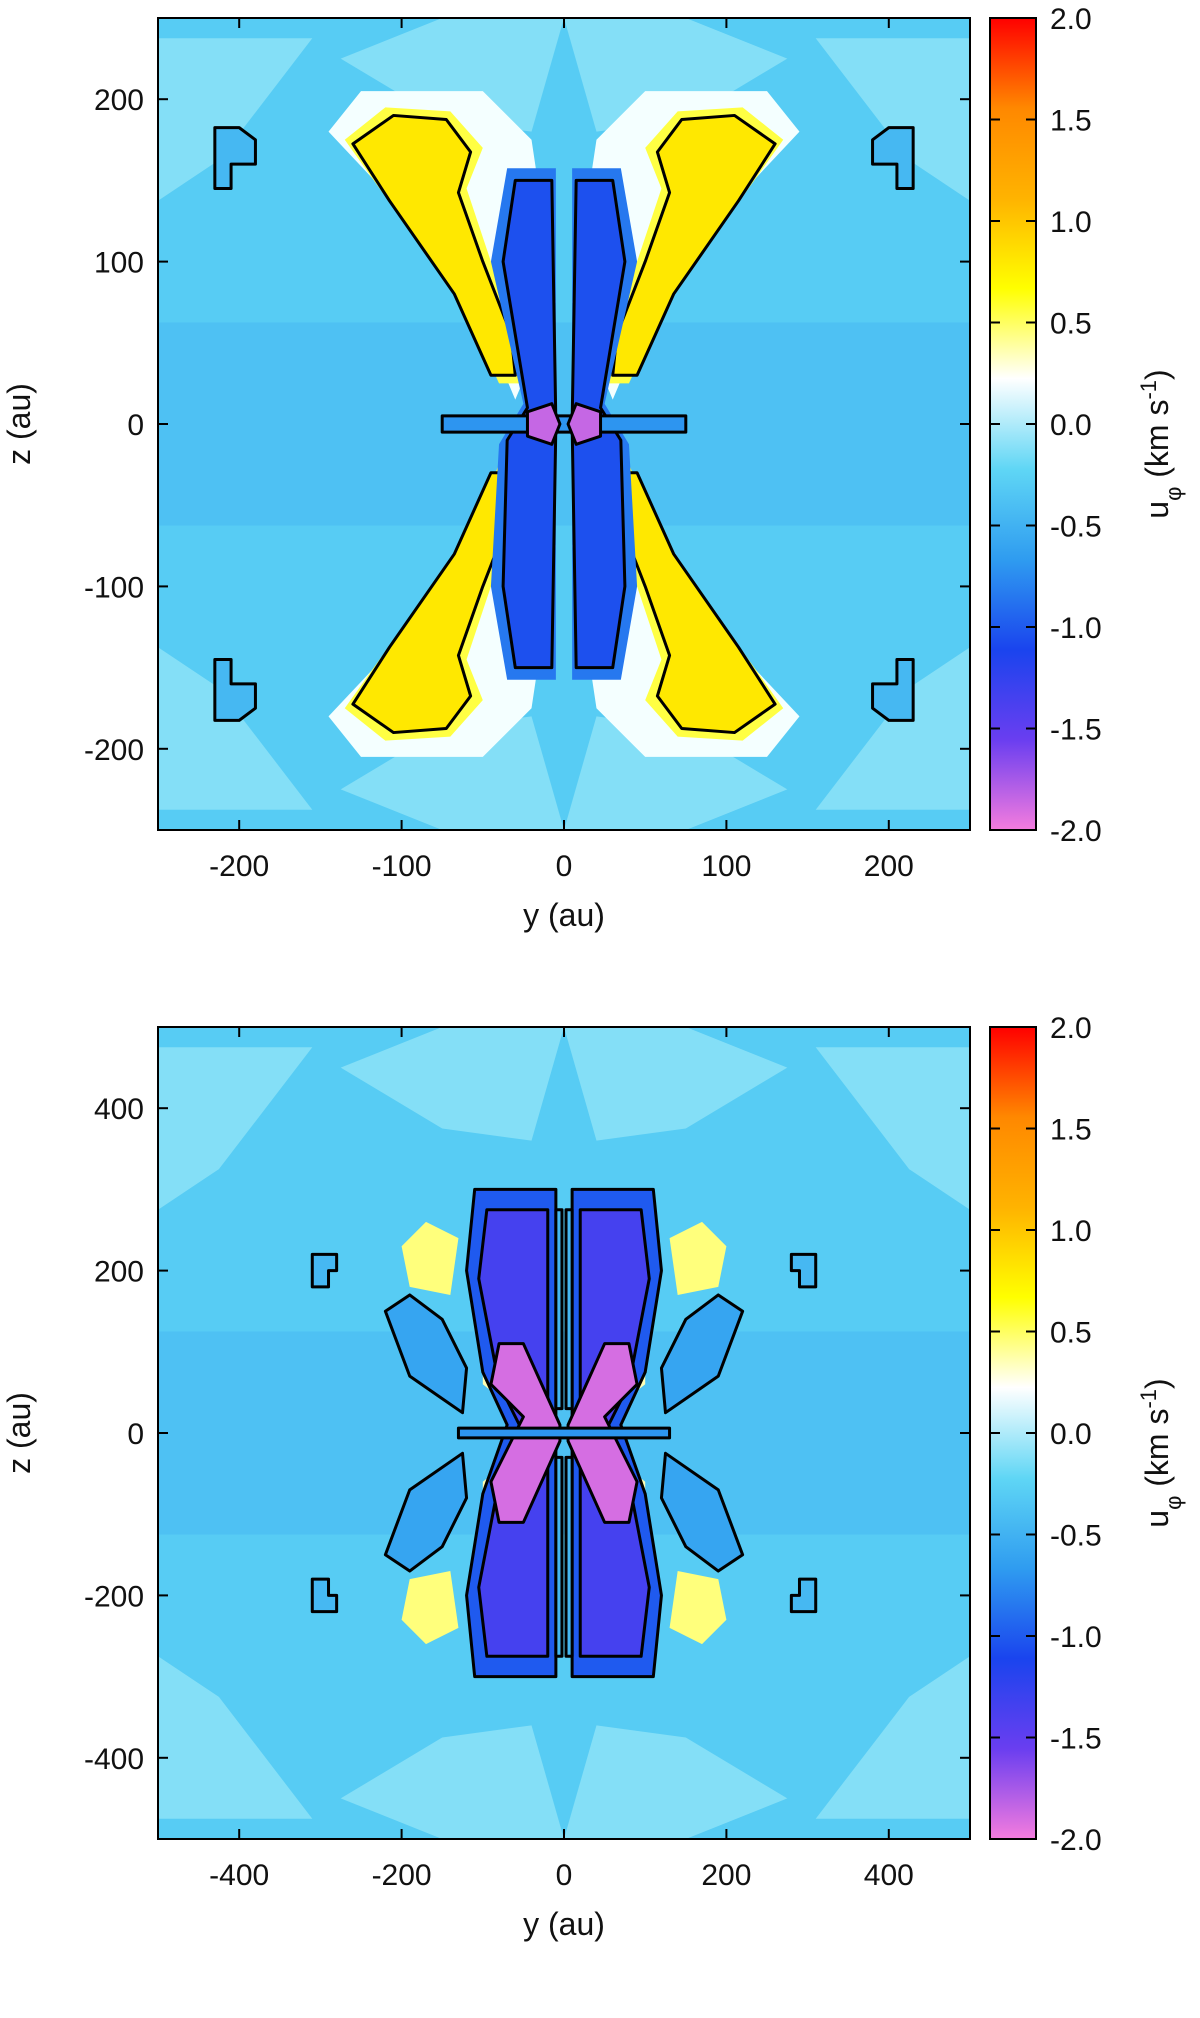  I want to click on y-tick-label: 100, so click(119, 263).